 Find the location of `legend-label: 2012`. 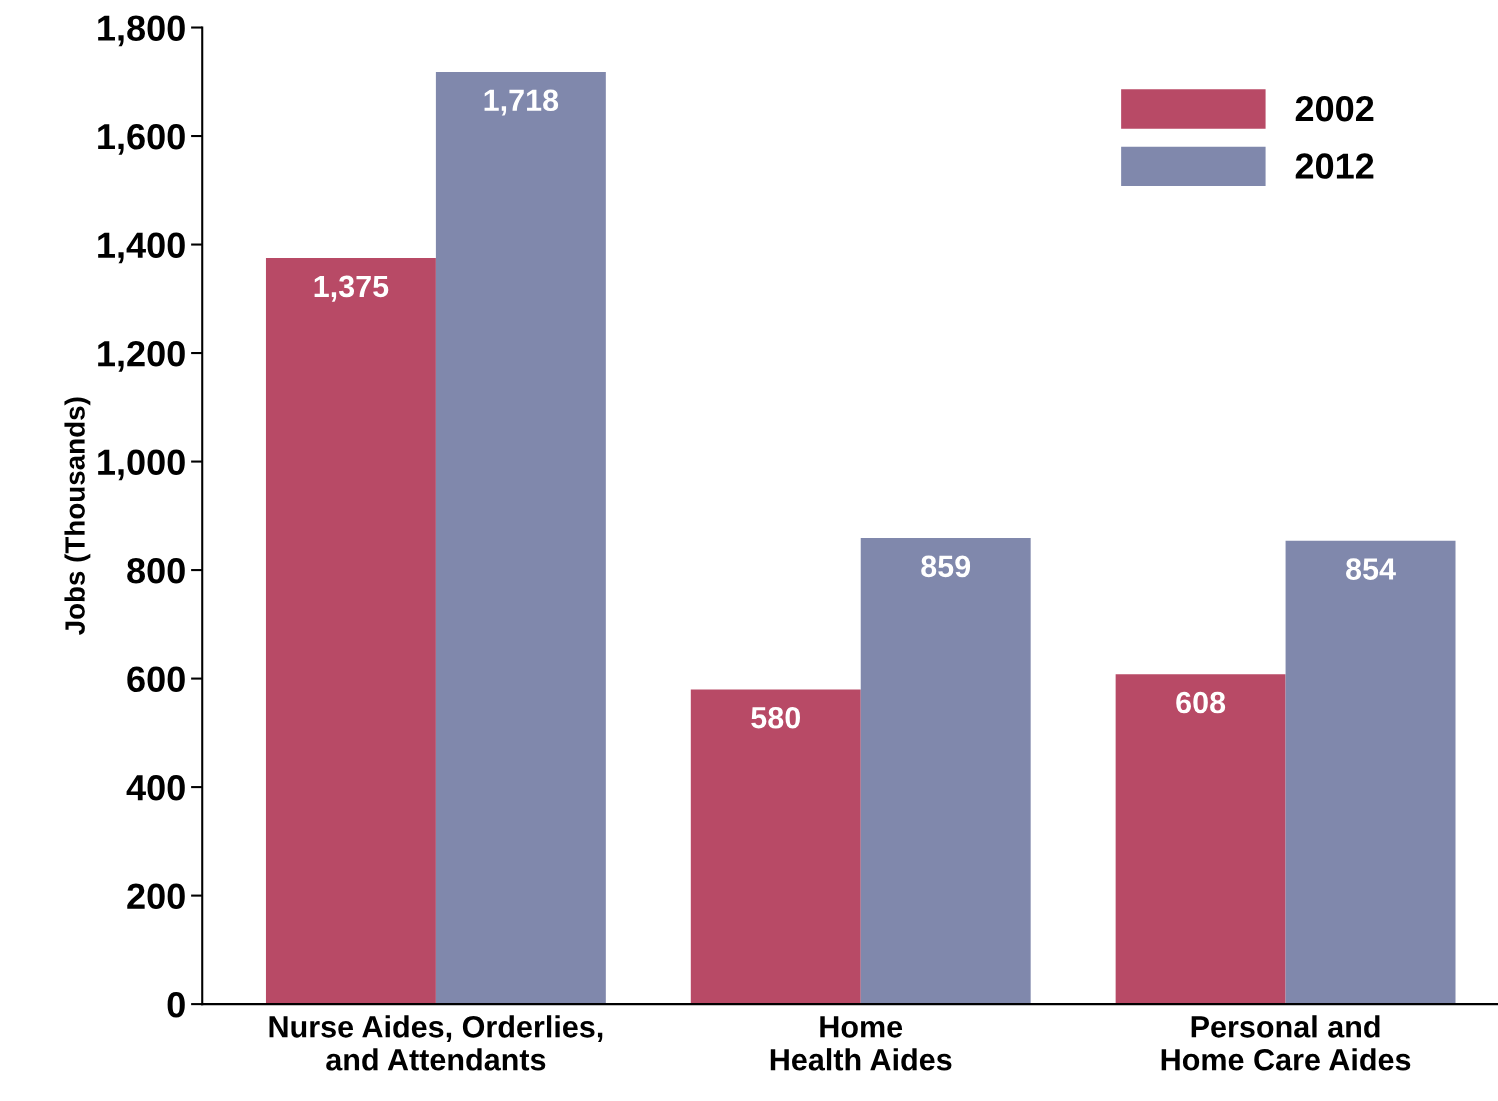

legend-label: 2012 is located at coordinates (1334, 166).